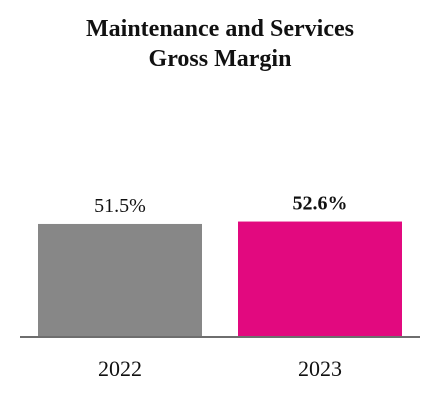 This screenshot has width=440, height=400. What do you see at coordinates (220, 59) in the screenshot?
I see `chart-title-line-2: Gross Margin` at bounding box center [220, 59].